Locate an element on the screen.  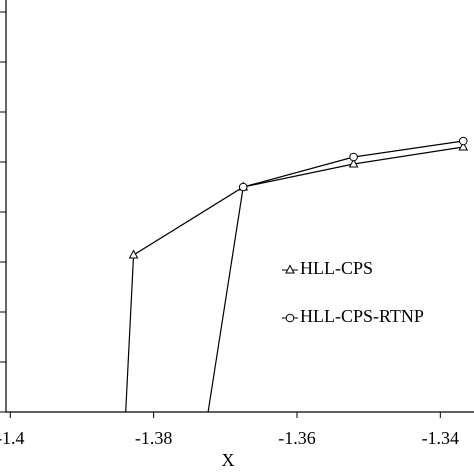
legend-label: HLL-CPS is located at coordinates (336, 268).